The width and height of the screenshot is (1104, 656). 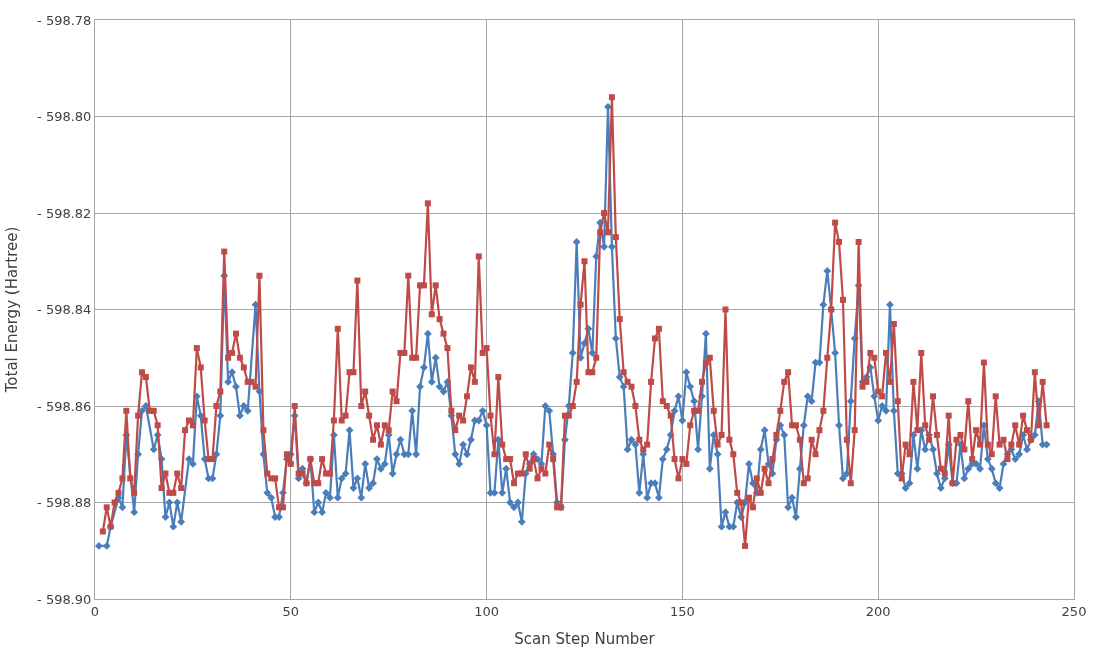 What do you see at coordinates (682, 611) in the screenshot?
I see `x-tick-label: 150` at bounding box center [682, 611].